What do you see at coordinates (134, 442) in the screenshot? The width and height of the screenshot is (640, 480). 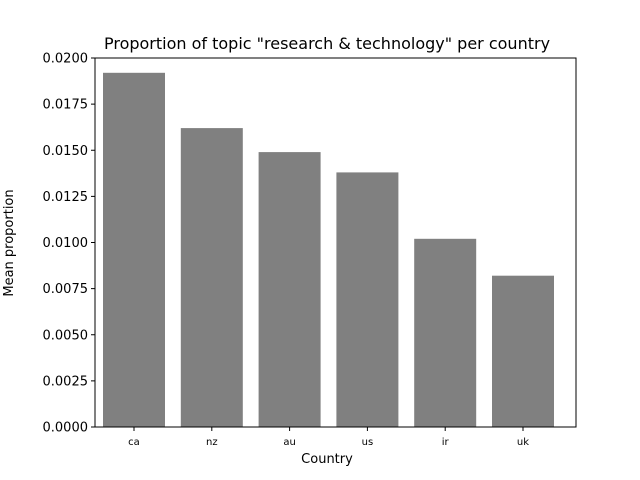 I see `x-tick-label-ca: ca` at bounding box center [134, 442].